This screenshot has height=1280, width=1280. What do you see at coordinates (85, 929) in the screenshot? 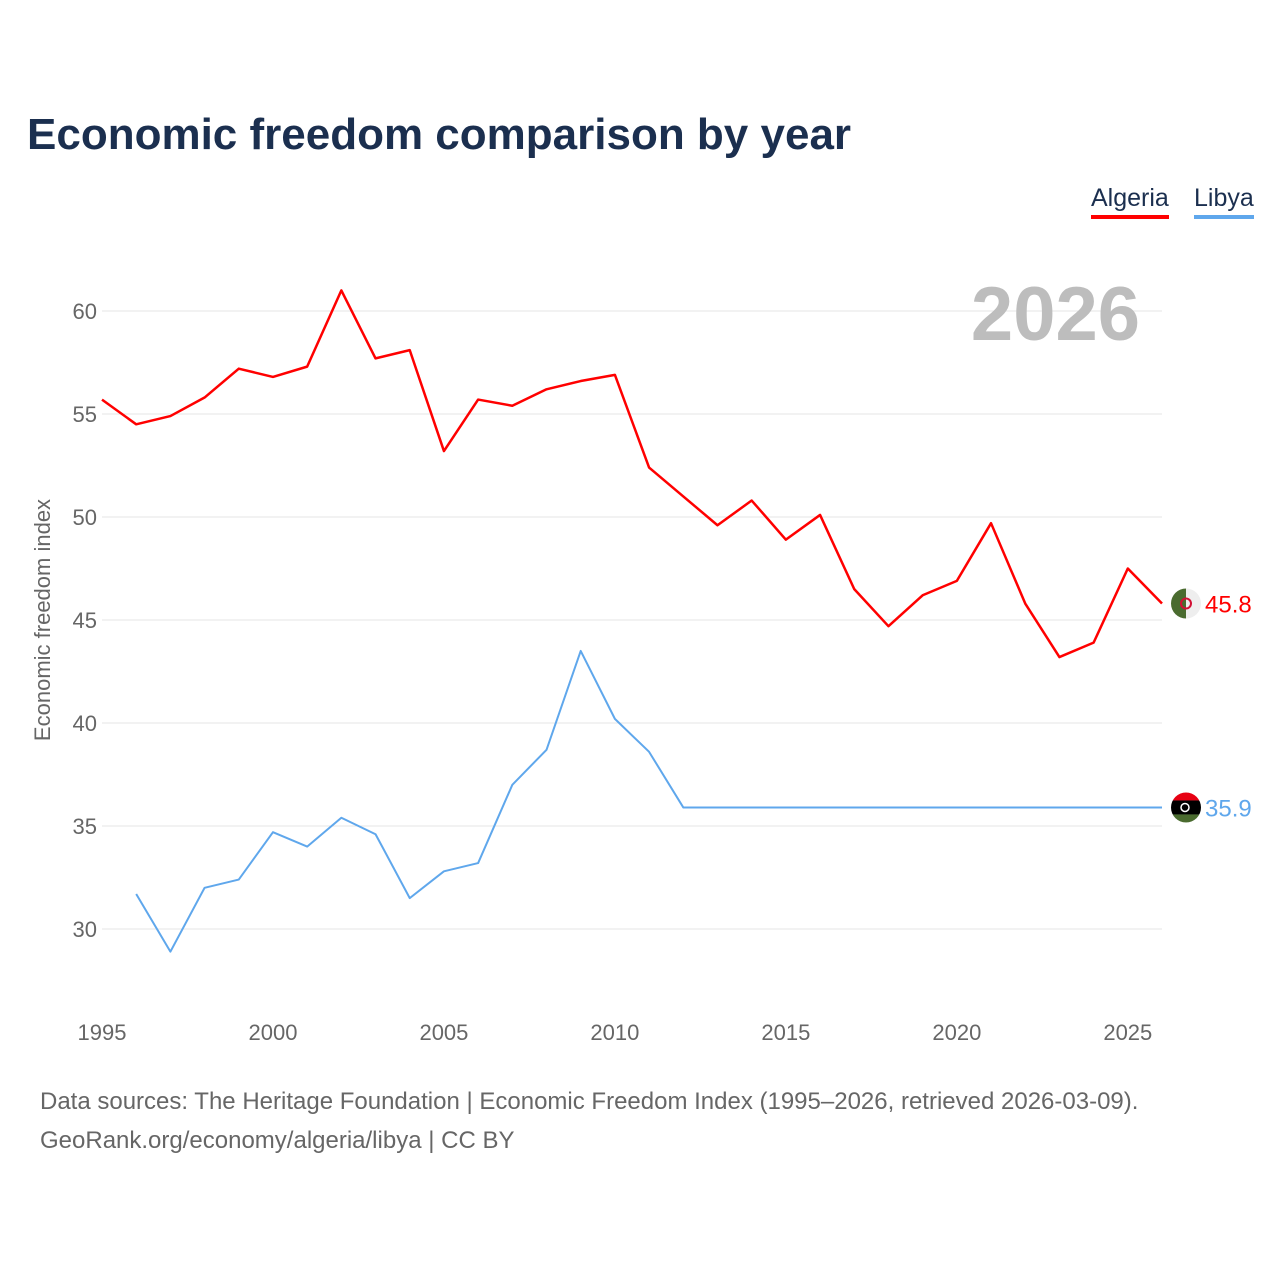
I see `y-tick-label: 30` at bounding box center [85, 929].